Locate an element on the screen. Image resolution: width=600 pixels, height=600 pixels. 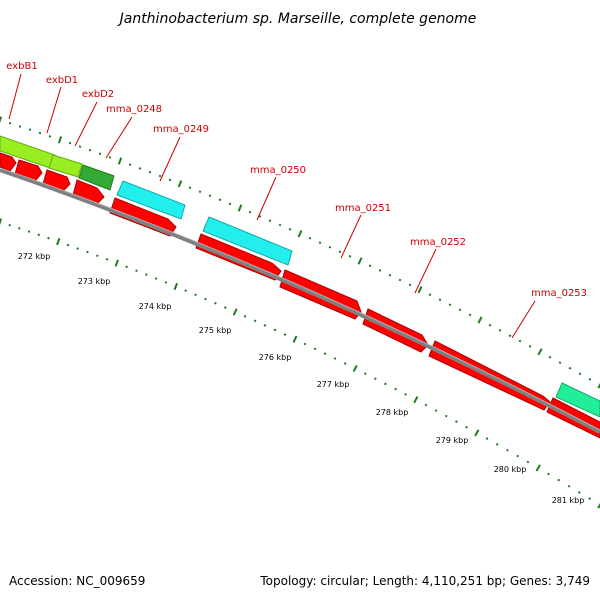
gene-label-mma_0249: mma_0249 is located at coordinates (181, 129).